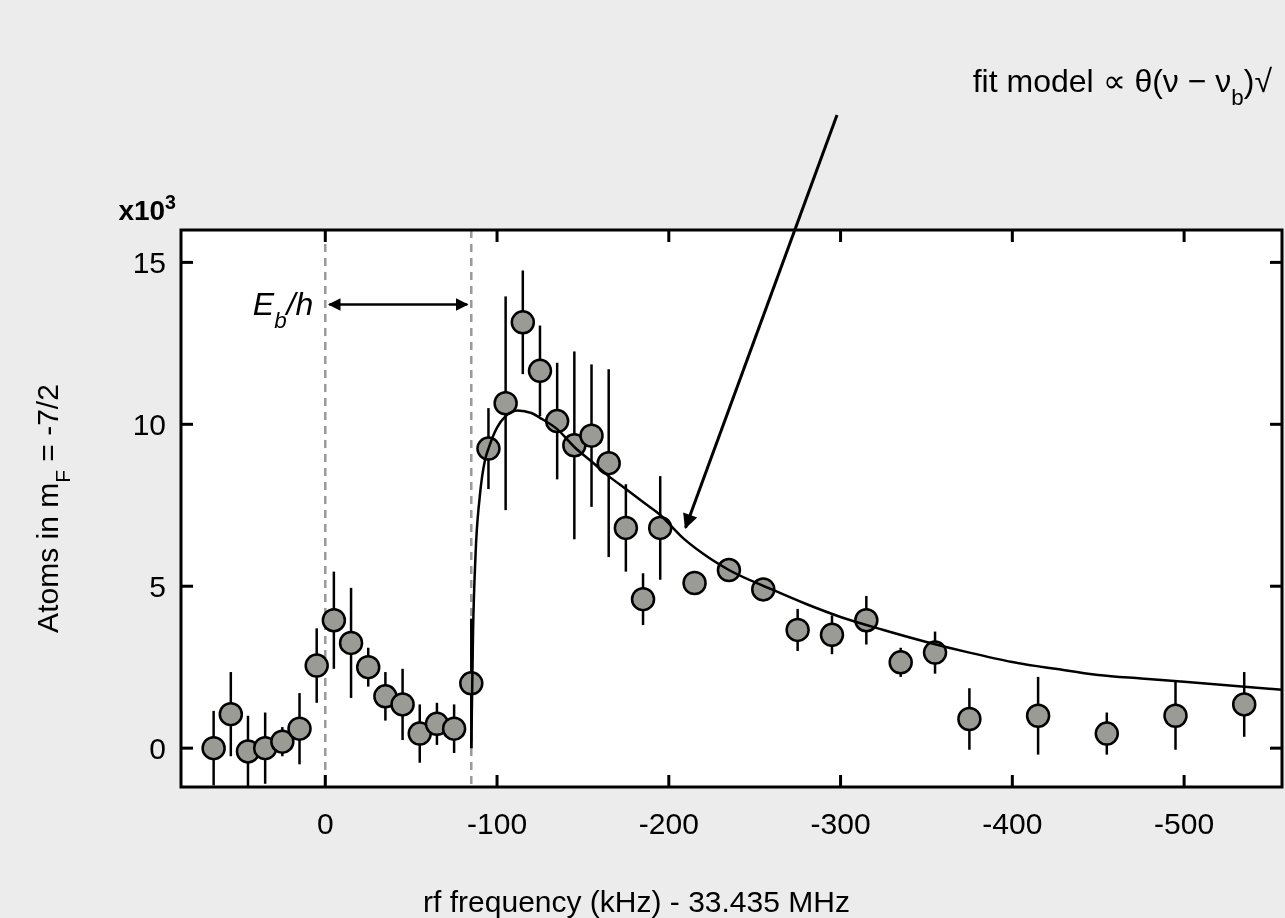 This screenshot has height=918, width=1285. What do you see at coordinates (283, 309) in the screenshot?
I see `annotation: E$_{b}$/h` at bounding box center [283, 309].